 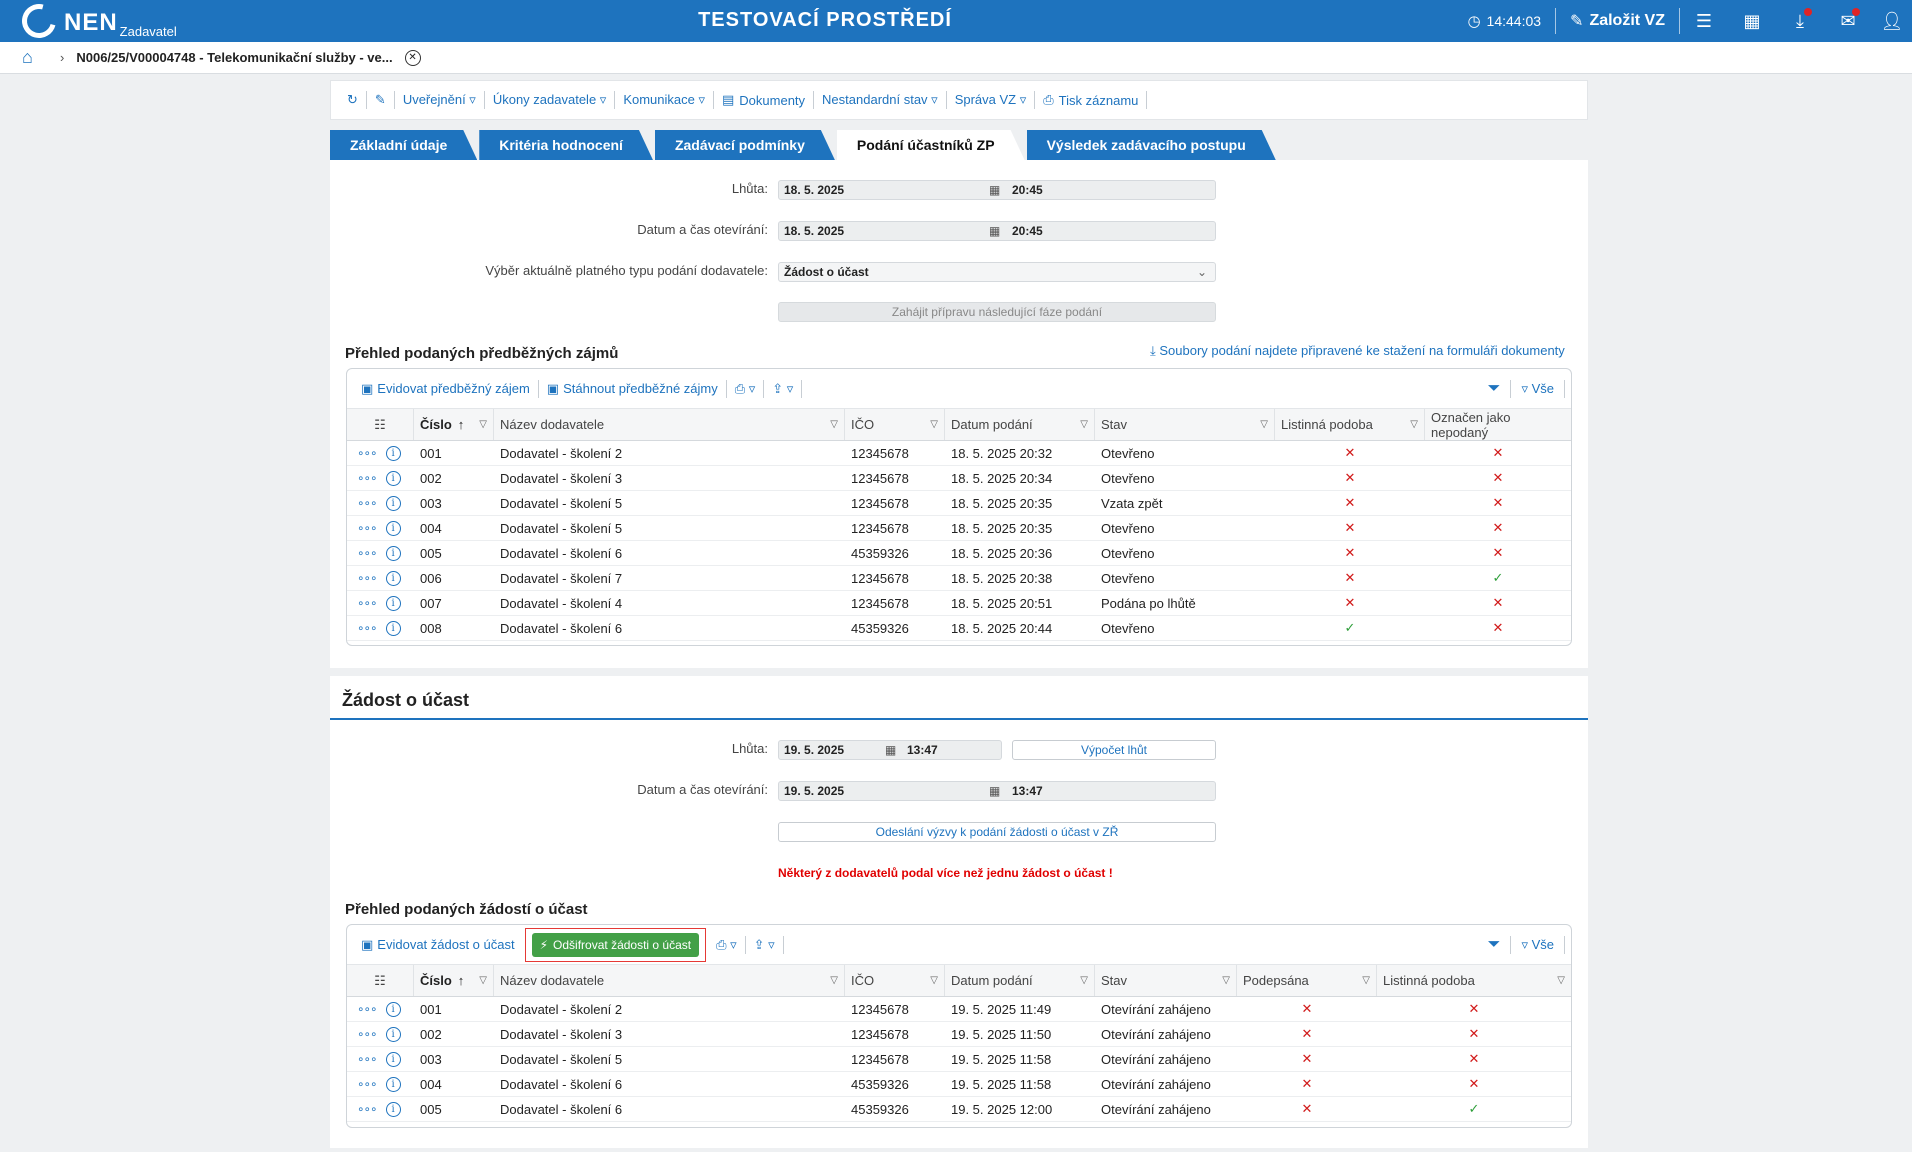 I want to click on tab-submissions: Podání účastníků ZP, so click(x=931, y=145).